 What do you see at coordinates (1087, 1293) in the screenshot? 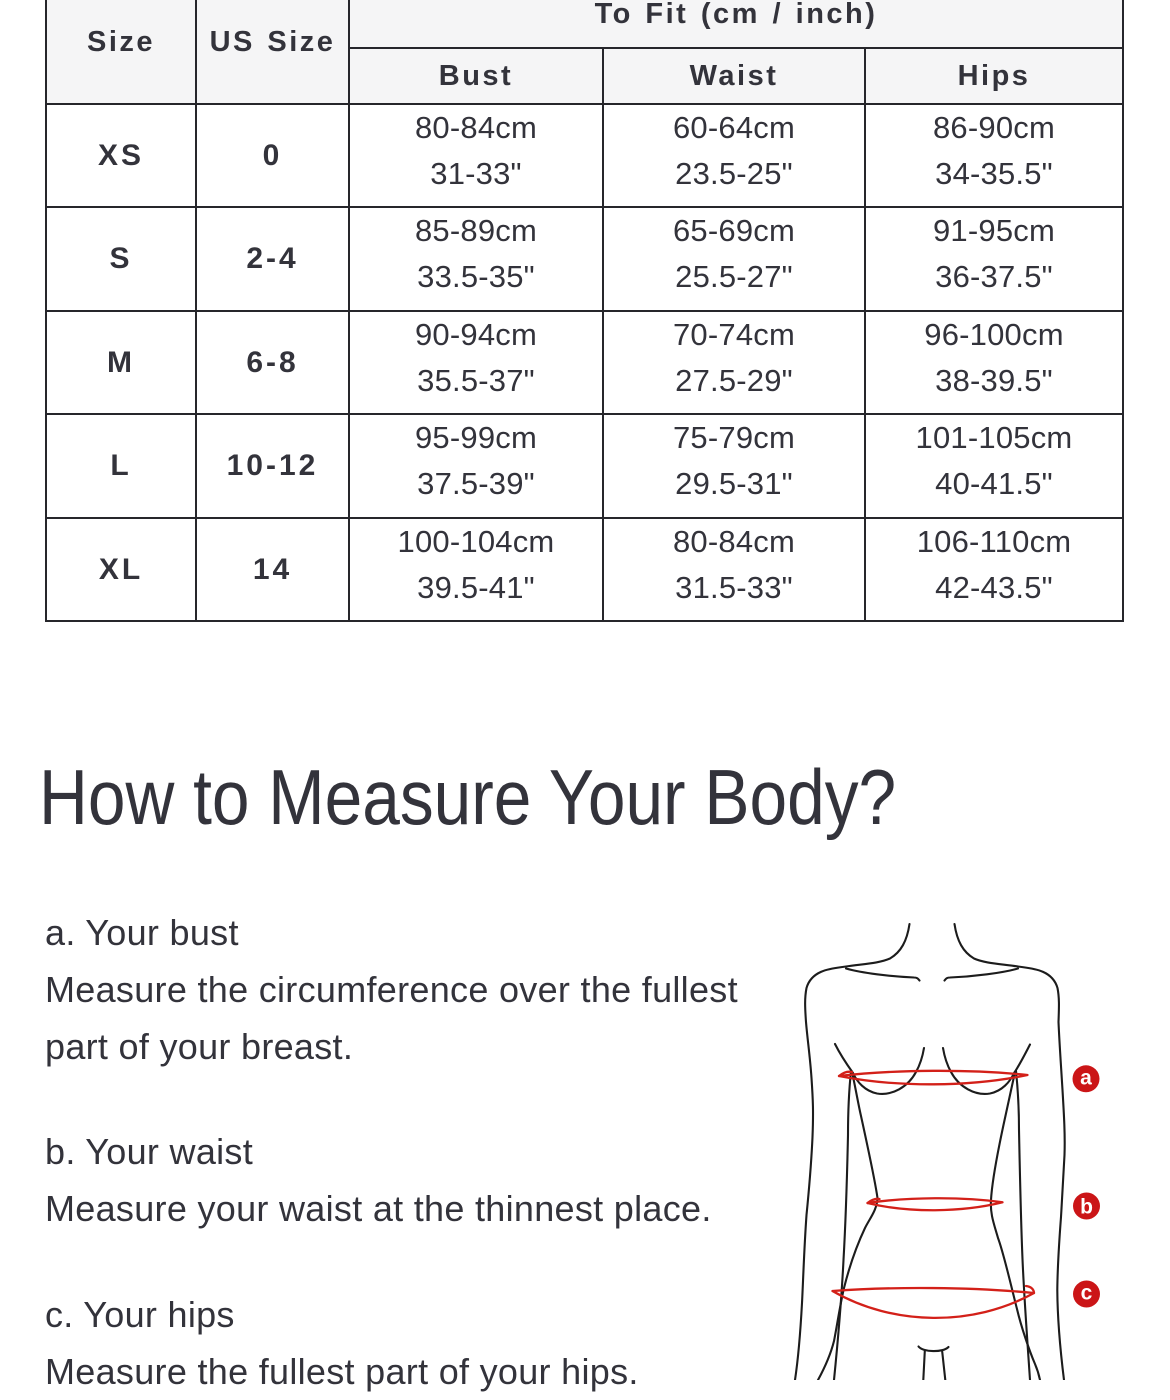
I see `svg-text: c` at bounding box center [1087, 1293].